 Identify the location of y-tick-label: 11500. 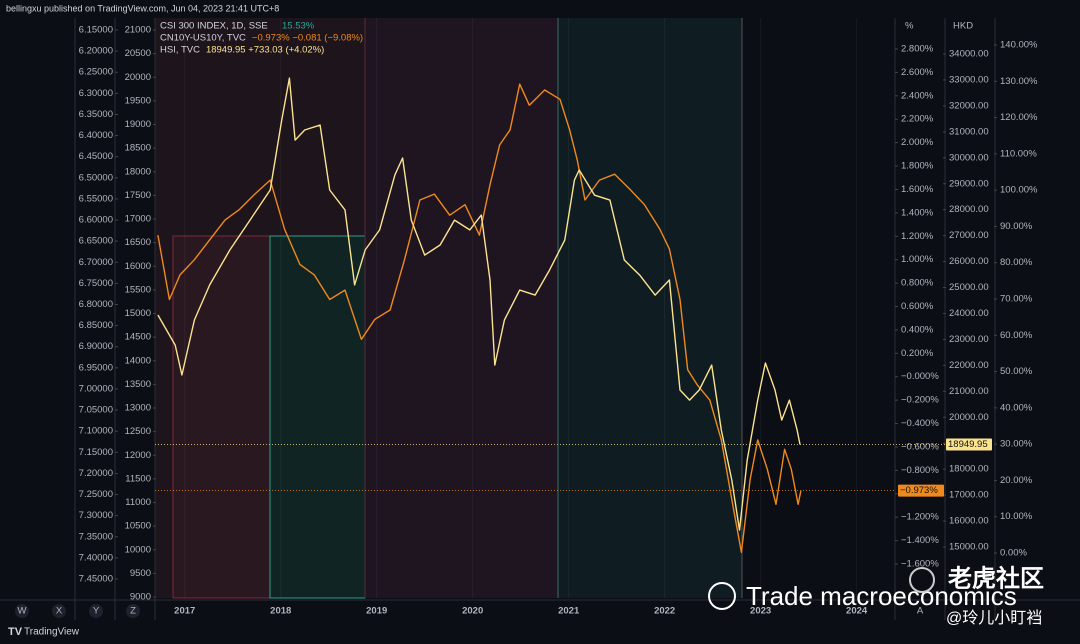
(138, 478).